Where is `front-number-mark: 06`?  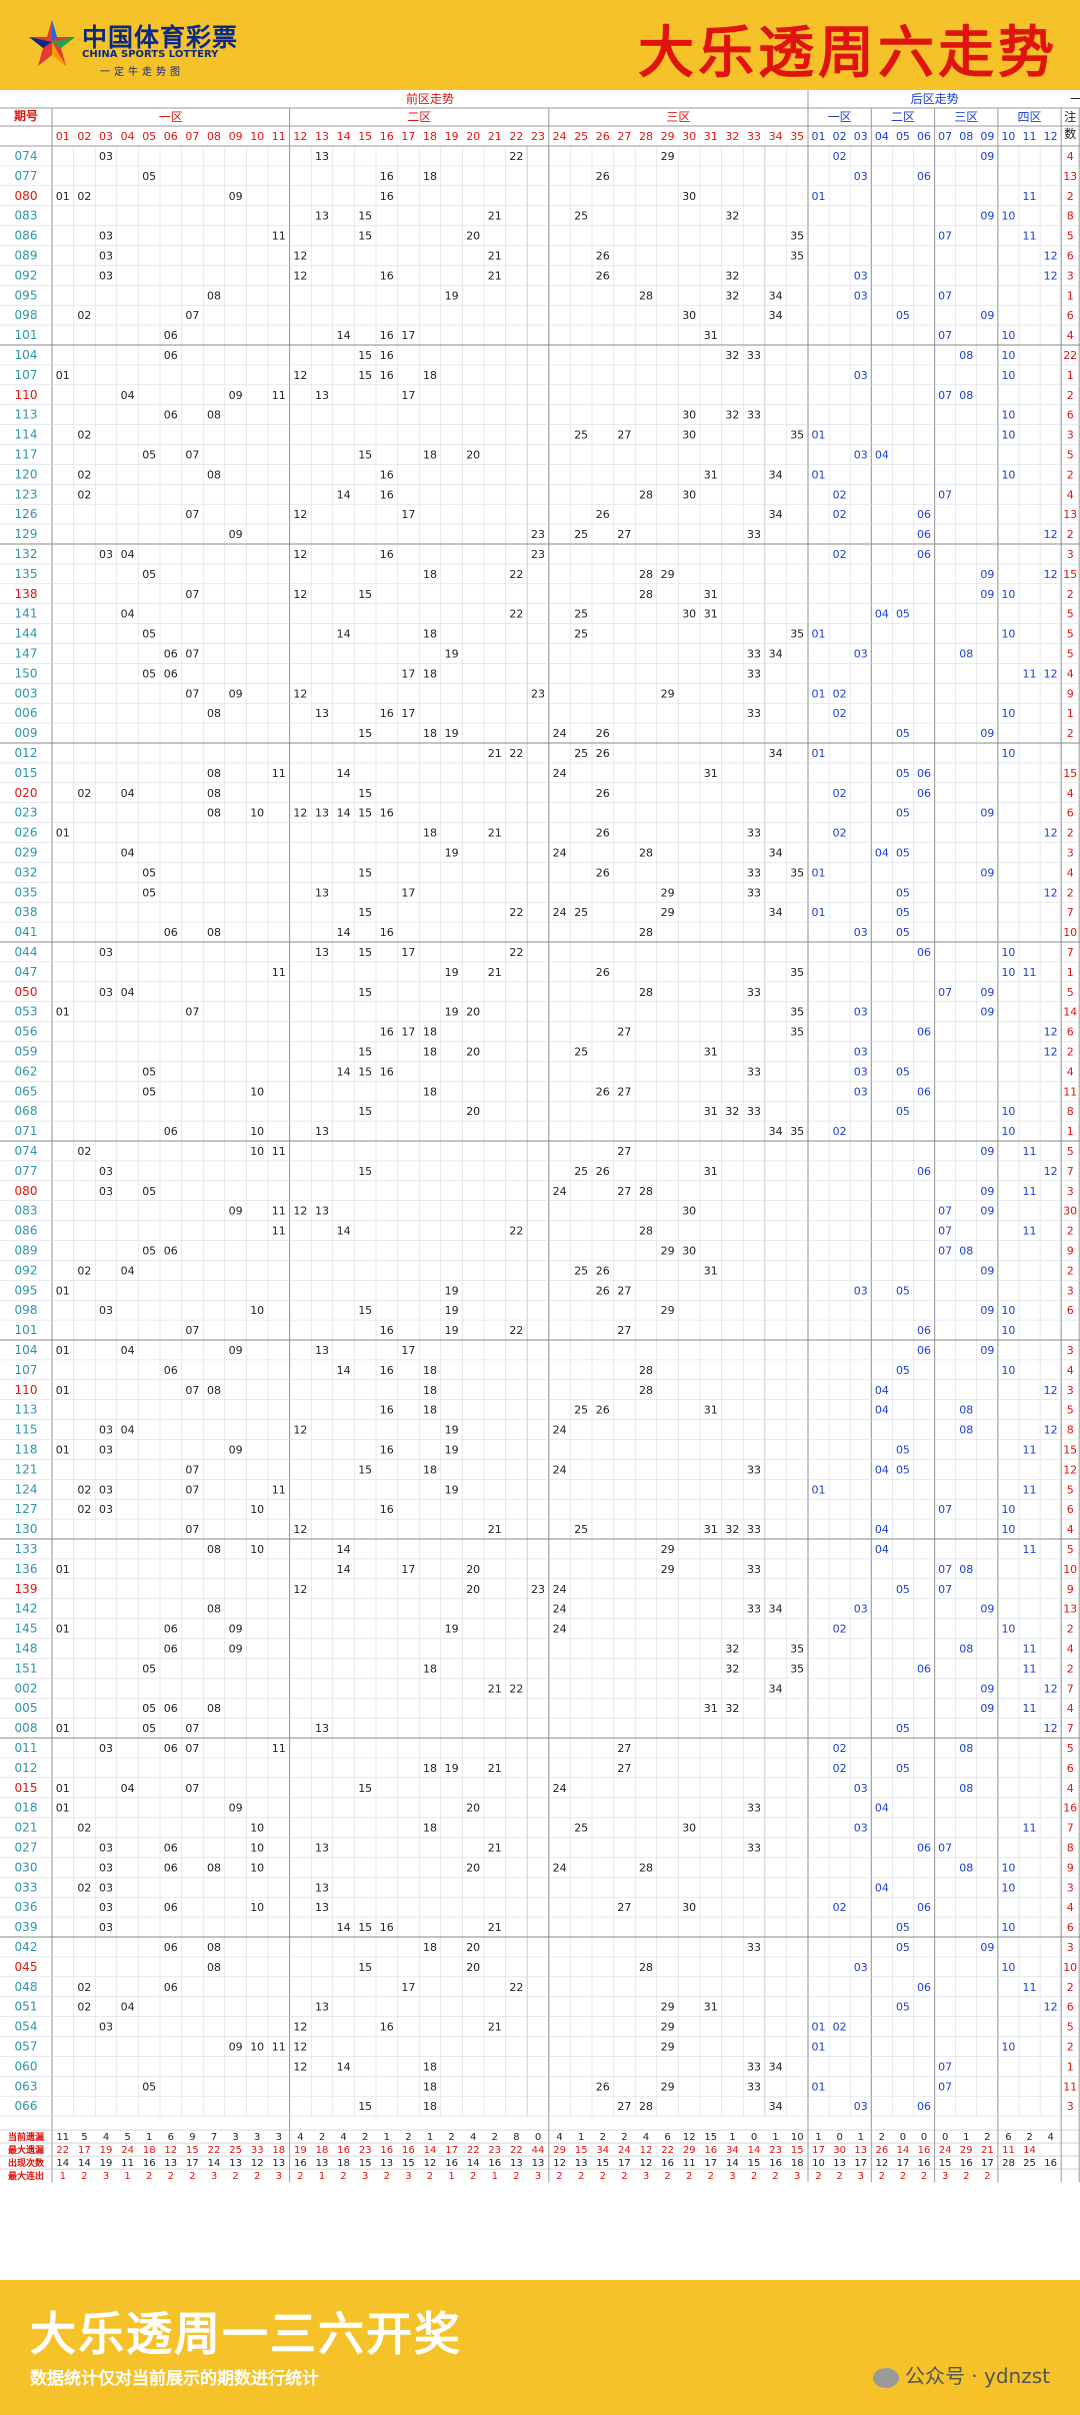
front-number-mark: 06 is located at coordinates (171, 1867).